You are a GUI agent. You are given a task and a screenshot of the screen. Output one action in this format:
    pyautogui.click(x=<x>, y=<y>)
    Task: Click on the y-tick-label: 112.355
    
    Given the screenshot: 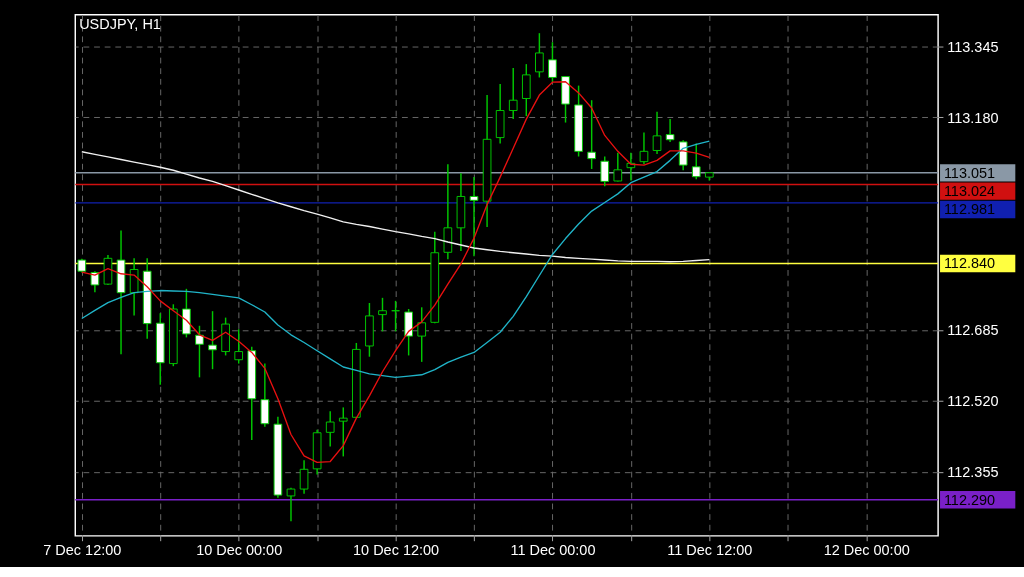 What is the action you would take?
    pyautogui.click(x=973, y=472)
    